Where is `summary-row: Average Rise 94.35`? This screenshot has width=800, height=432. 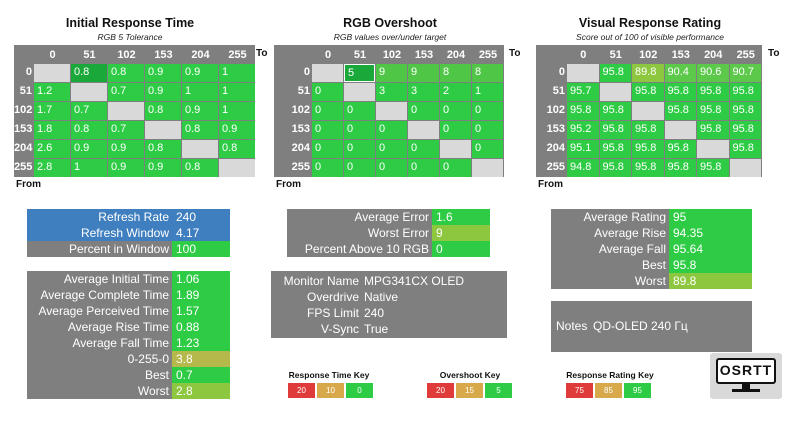
summary-row: Average Rise 94.35 is located at coordinates (651, 233).